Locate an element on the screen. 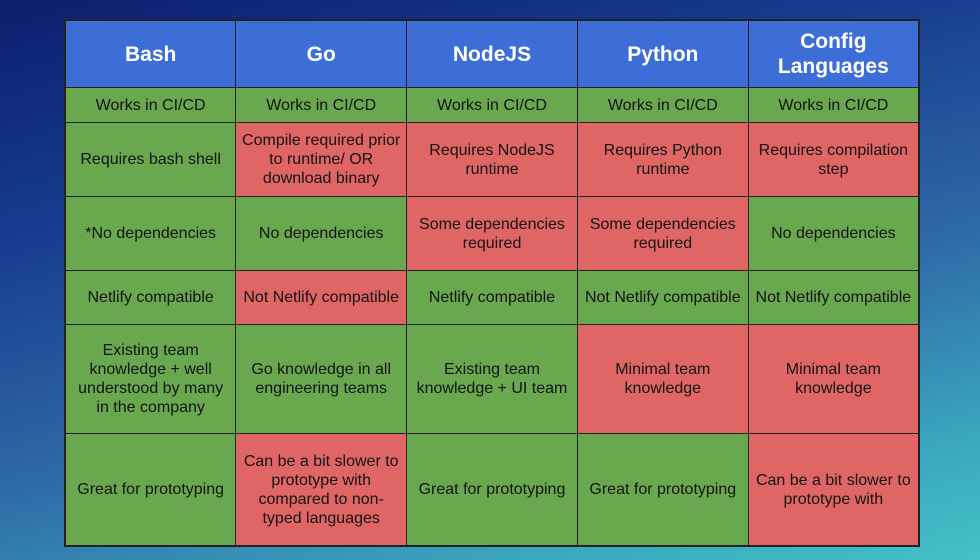 The image size is (980, 560). column-header-config-languages: Config Languages is located at coordinates (833, 53).